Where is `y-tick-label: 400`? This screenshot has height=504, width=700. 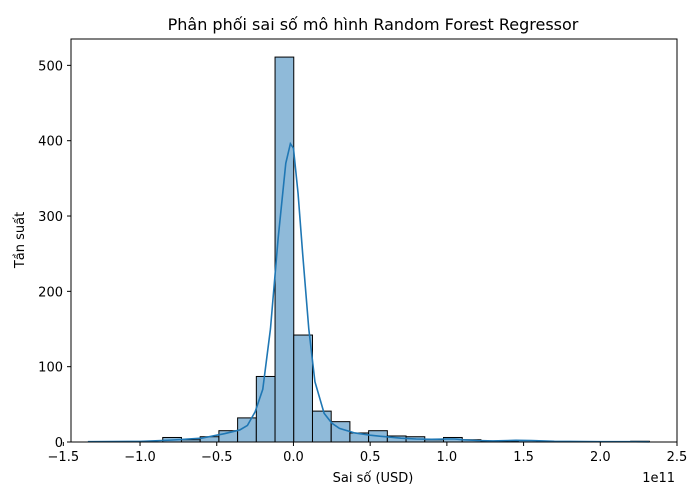 y-tick-label: 400 is located at coordinates (50, 142).